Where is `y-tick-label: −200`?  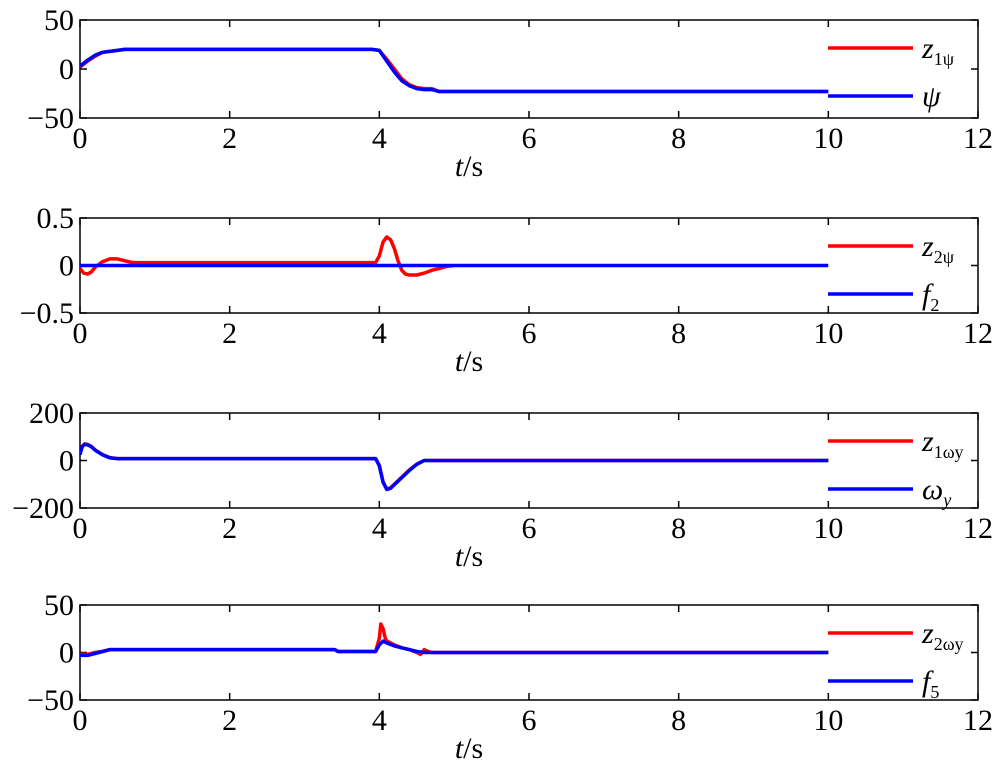
y-tick-label: −200 is located at coordinates (43, 508).